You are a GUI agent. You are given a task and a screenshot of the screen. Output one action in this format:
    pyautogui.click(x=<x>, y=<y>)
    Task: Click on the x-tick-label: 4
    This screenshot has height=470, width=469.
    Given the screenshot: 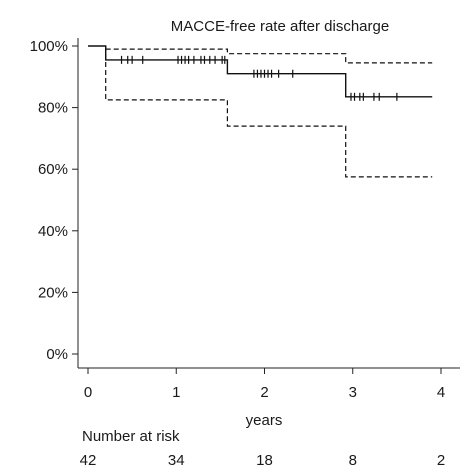 What is the action you would take?
    pyautogui.click(x=441, y=392)
    